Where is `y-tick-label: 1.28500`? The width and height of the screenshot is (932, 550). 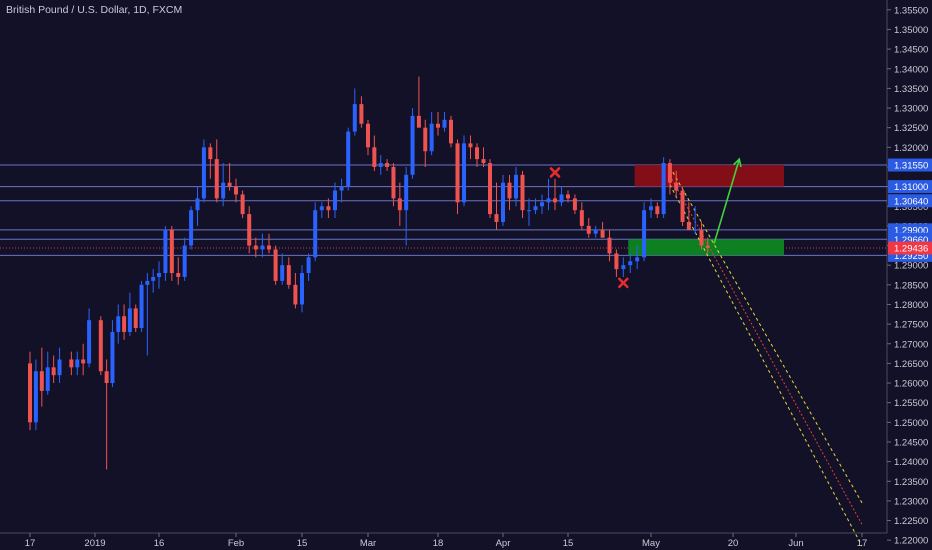
y-tick-label: 1.28500 is located at coordinates (911, 285).